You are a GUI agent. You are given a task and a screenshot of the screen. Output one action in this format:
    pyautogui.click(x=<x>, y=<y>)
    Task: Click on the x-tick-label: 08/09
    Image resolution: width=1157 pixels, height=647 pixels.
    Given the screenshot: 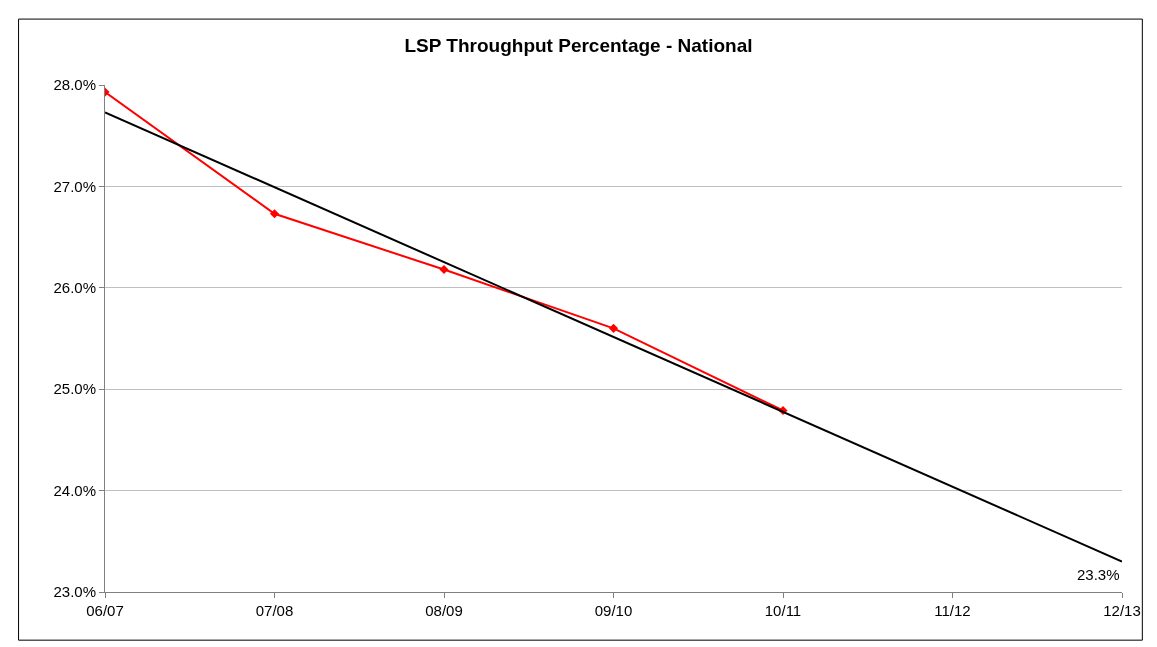 What is the action you would take?
    pyautogui.click(x=444, y=610)
    